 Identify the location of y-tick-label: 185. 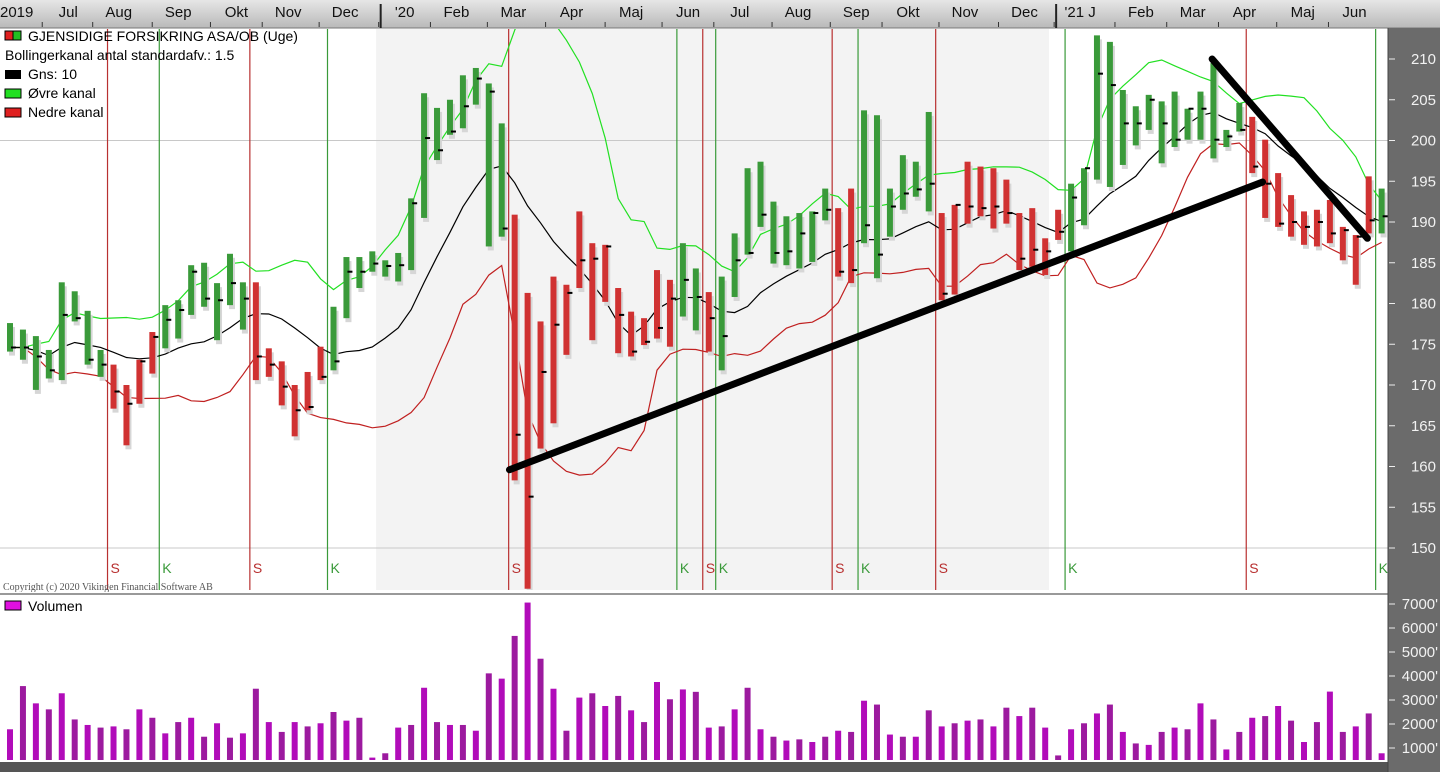
(1423, 263).